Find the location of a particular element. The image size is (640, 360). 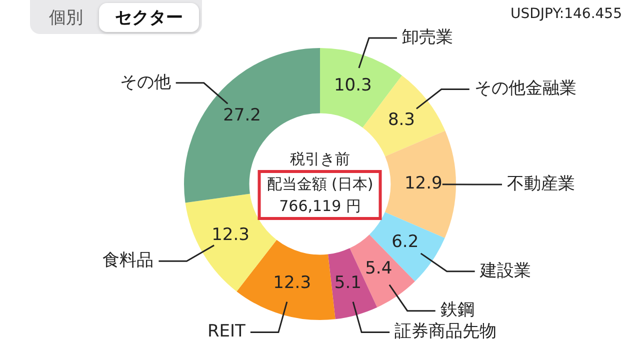

data-label: 27.2 is located at coordinates (242, 116).